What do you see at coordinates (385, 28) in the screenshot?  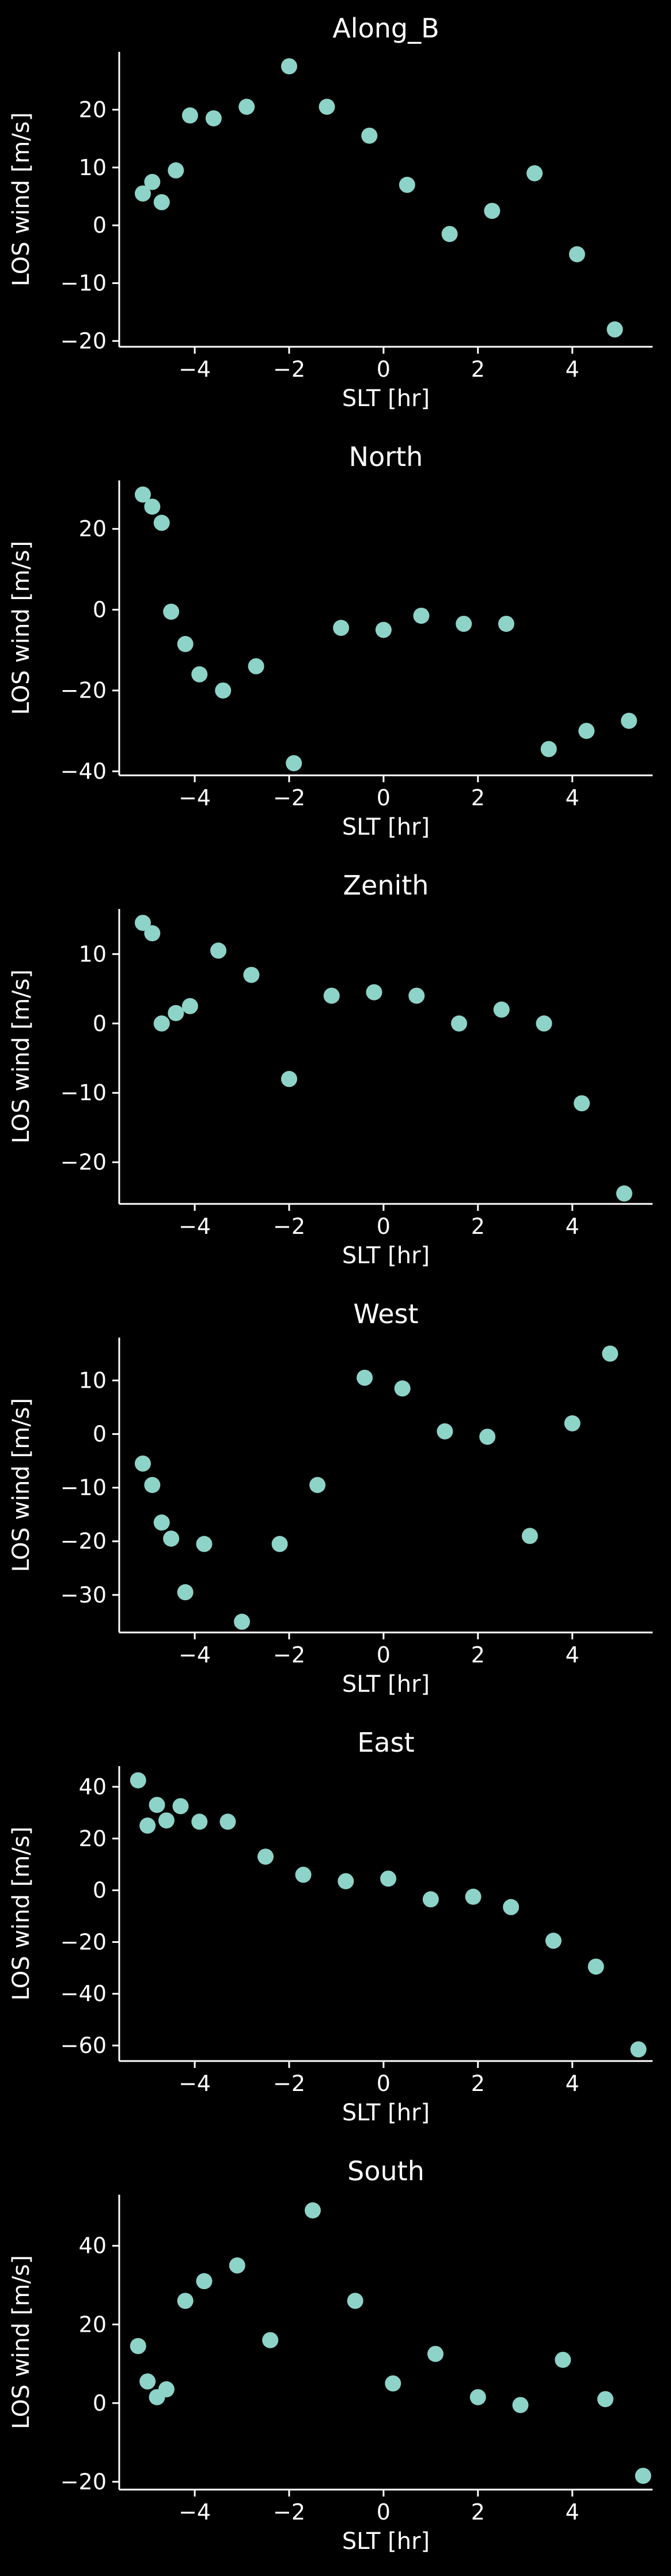 I see `panel-title: Along_B` at bounding box center [385, 28].